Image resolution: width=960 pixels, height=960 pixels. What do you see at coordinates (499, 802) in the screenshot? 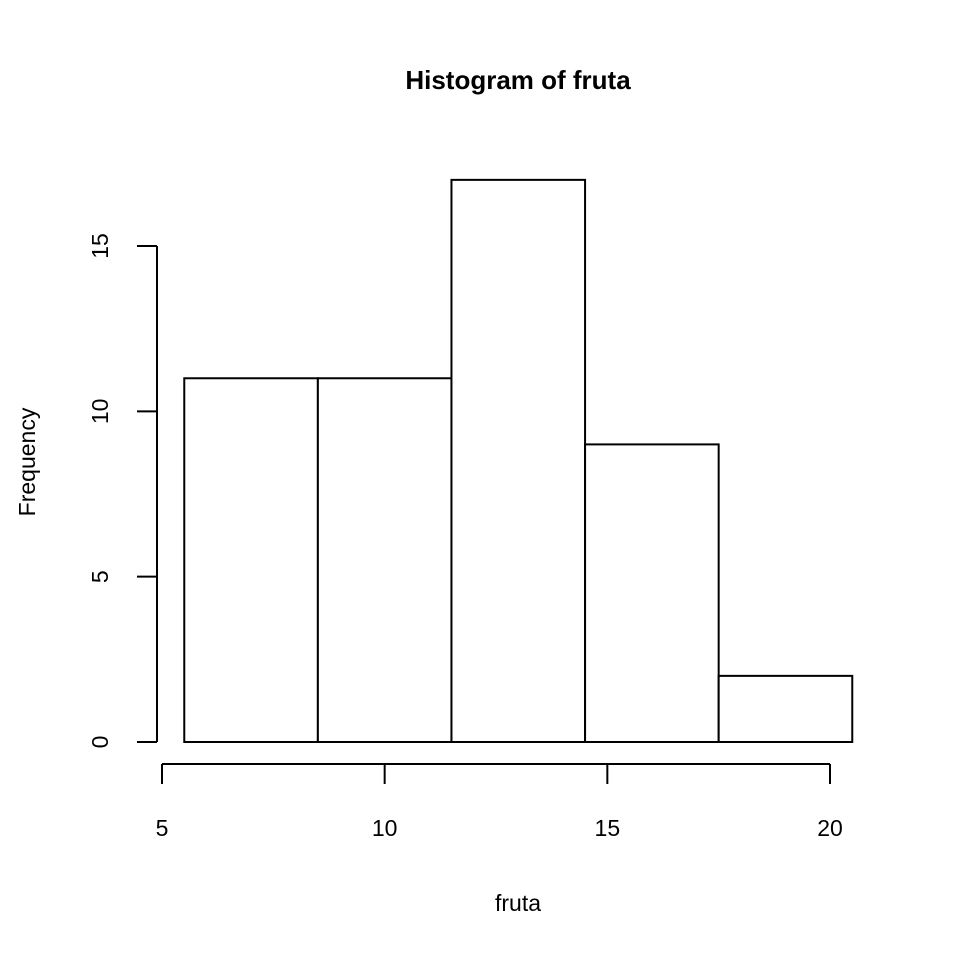
I see `x-axis: 5 10 15 20` at bounding box center [499, 802].